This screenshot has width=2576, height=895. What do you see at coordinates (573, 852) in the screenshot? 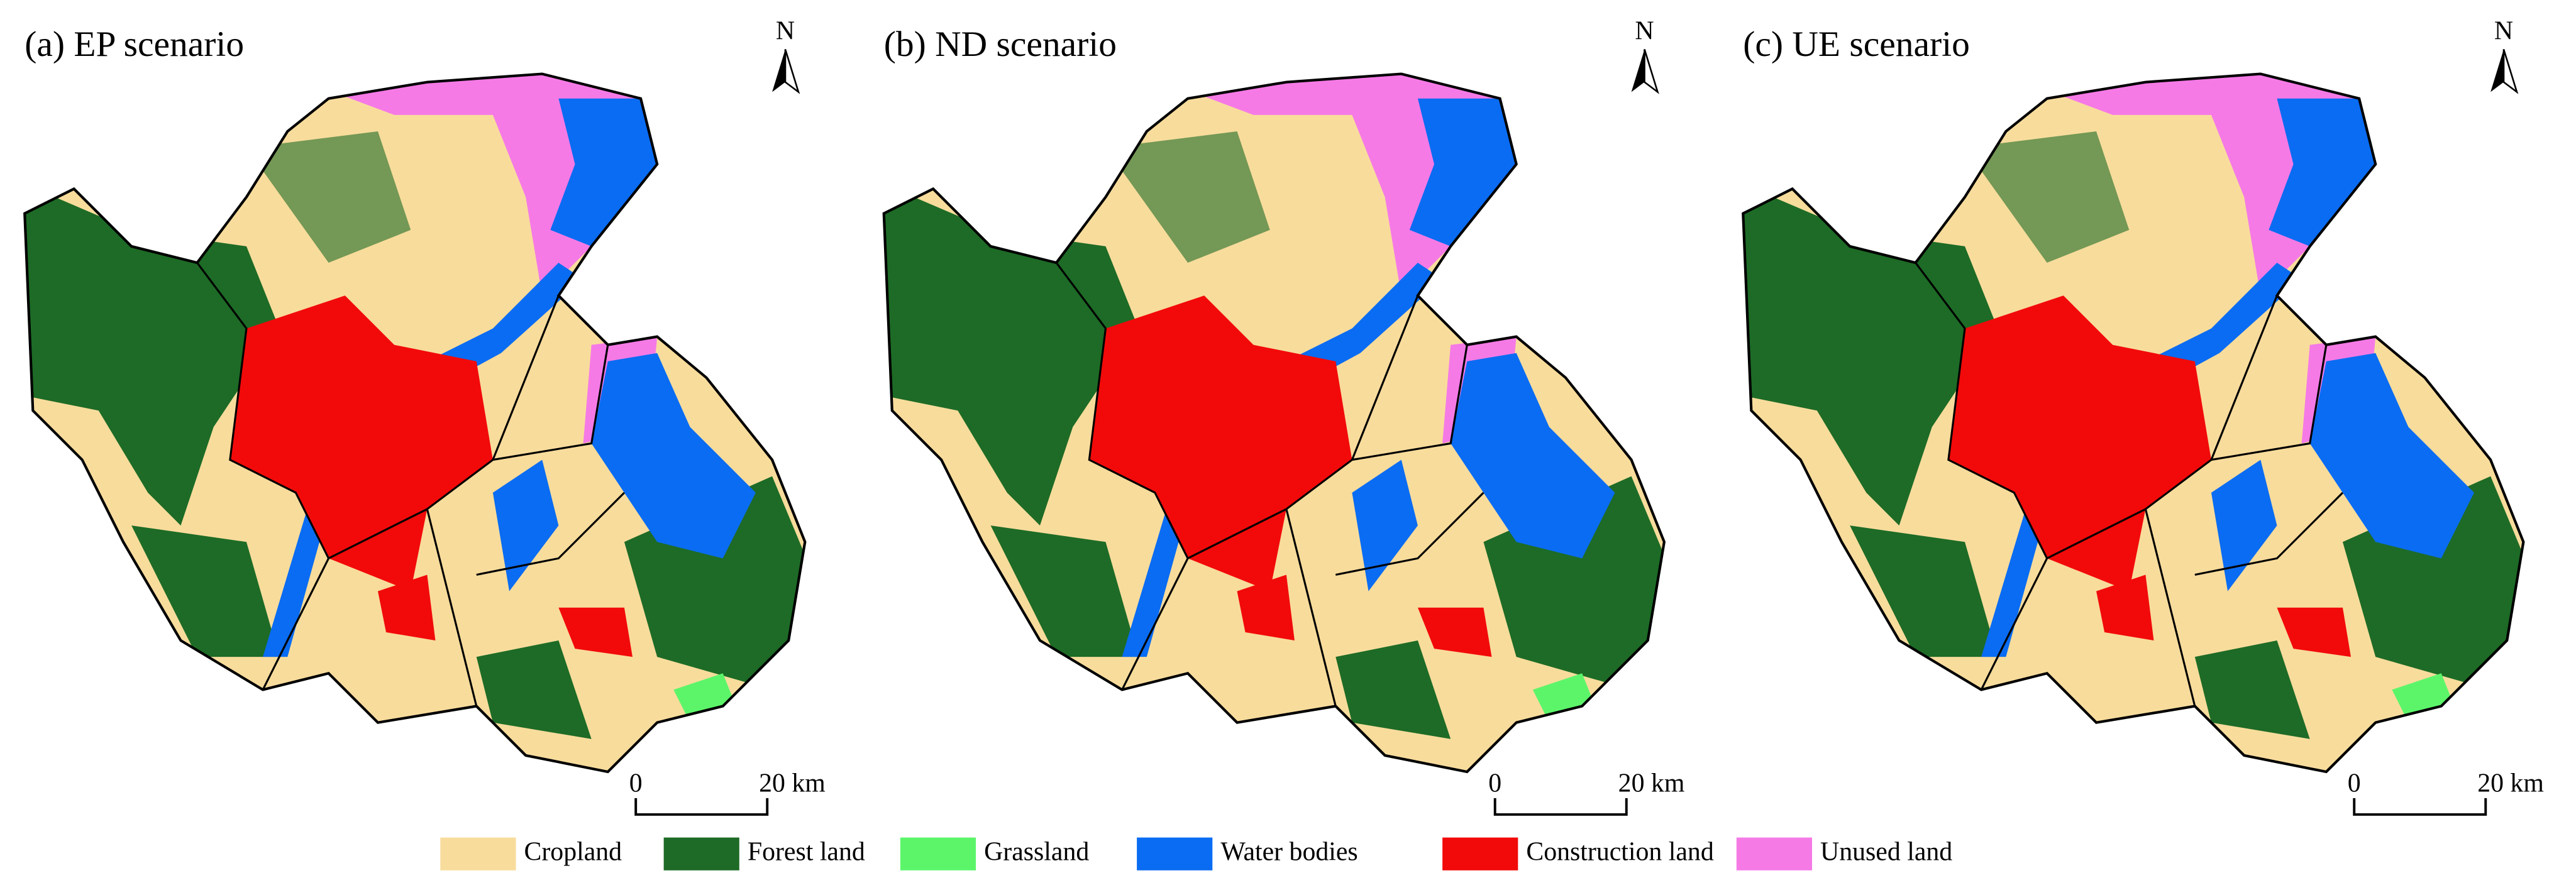
I see `legend-label: Cropland` at bounding box center [573, 852].